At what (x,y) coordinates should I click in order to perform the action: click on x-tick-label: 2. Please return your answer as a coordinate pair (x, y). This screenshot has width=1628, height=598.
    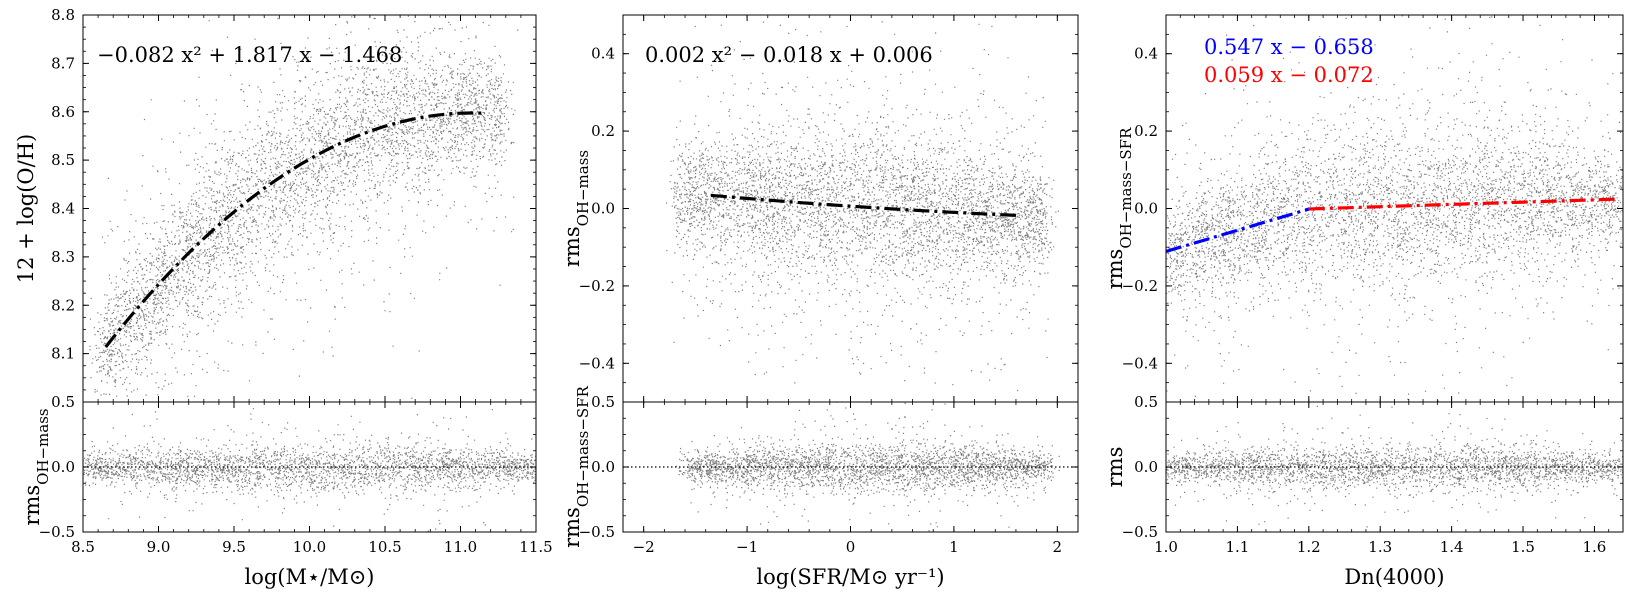
    Looking at the image, I should click on (1058, 547).